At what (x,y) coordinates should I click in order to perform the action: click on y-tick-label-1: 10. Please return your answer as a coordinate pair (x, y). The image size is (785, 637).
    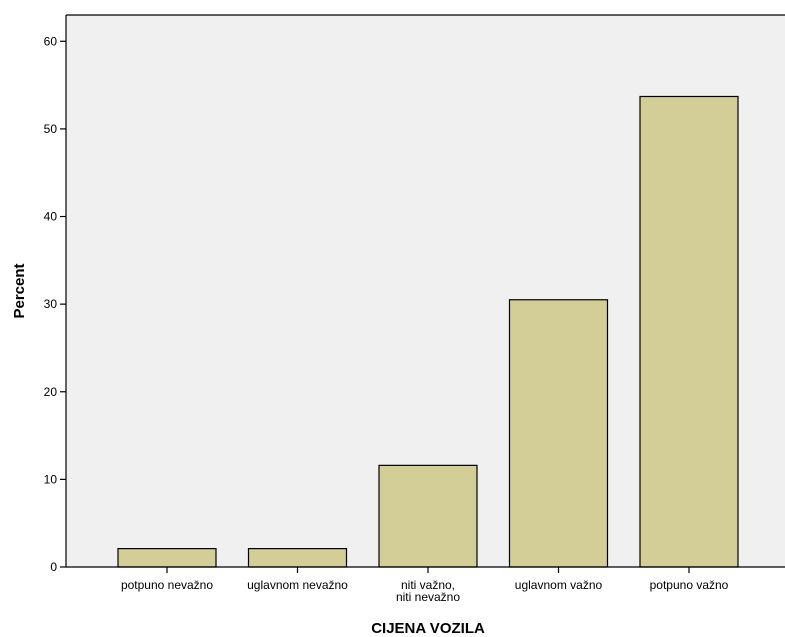
    Looking at the image, I should click on (51, 479).